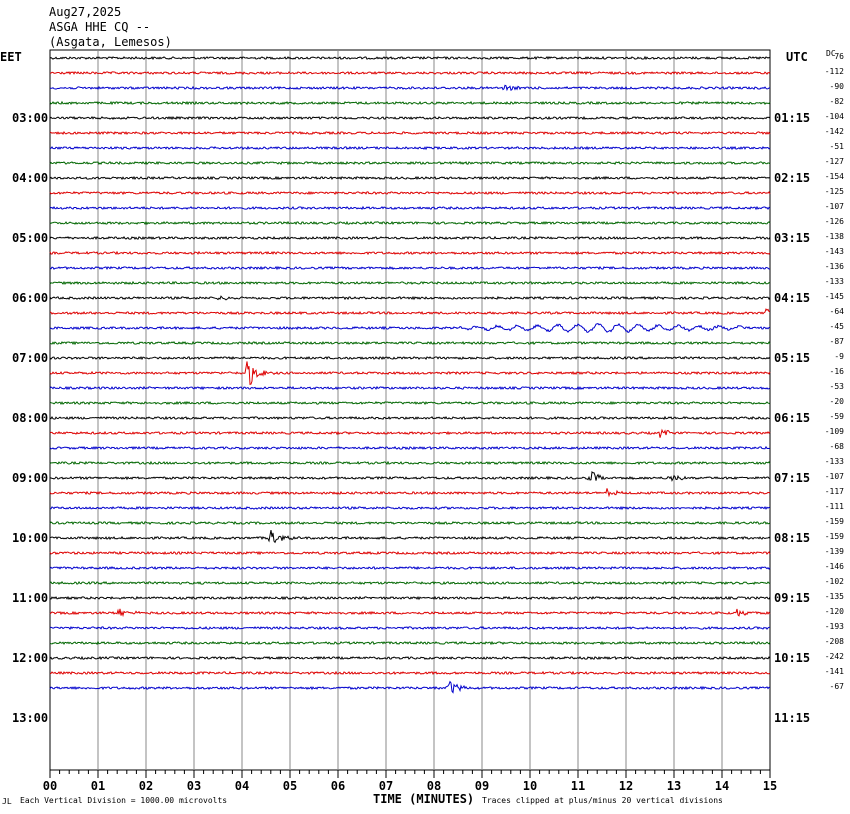 This screenshot has width=850, height=814. Describe the element at coordinates (792, 358) in the screenshot. I see `hour-label-right: 05:15` at that location.